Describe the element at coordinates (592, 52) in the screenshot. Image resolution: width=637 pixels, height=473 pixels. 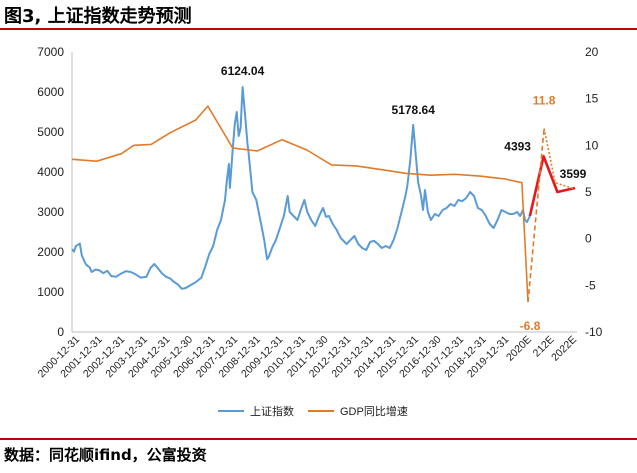
I see `right-tick-label: 20` at that location.